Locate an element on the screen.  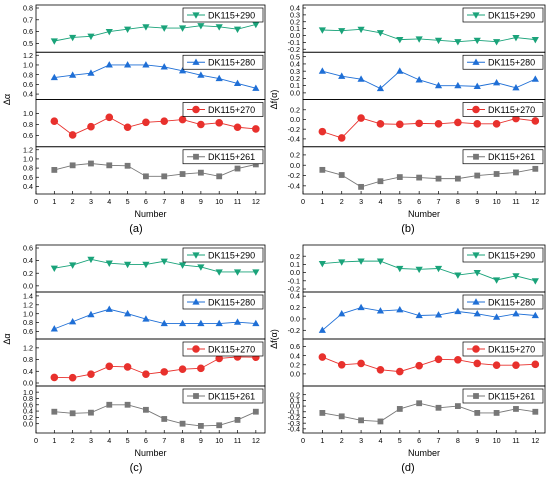
x-tick-label: 5 is located at coordinates (400, 201).